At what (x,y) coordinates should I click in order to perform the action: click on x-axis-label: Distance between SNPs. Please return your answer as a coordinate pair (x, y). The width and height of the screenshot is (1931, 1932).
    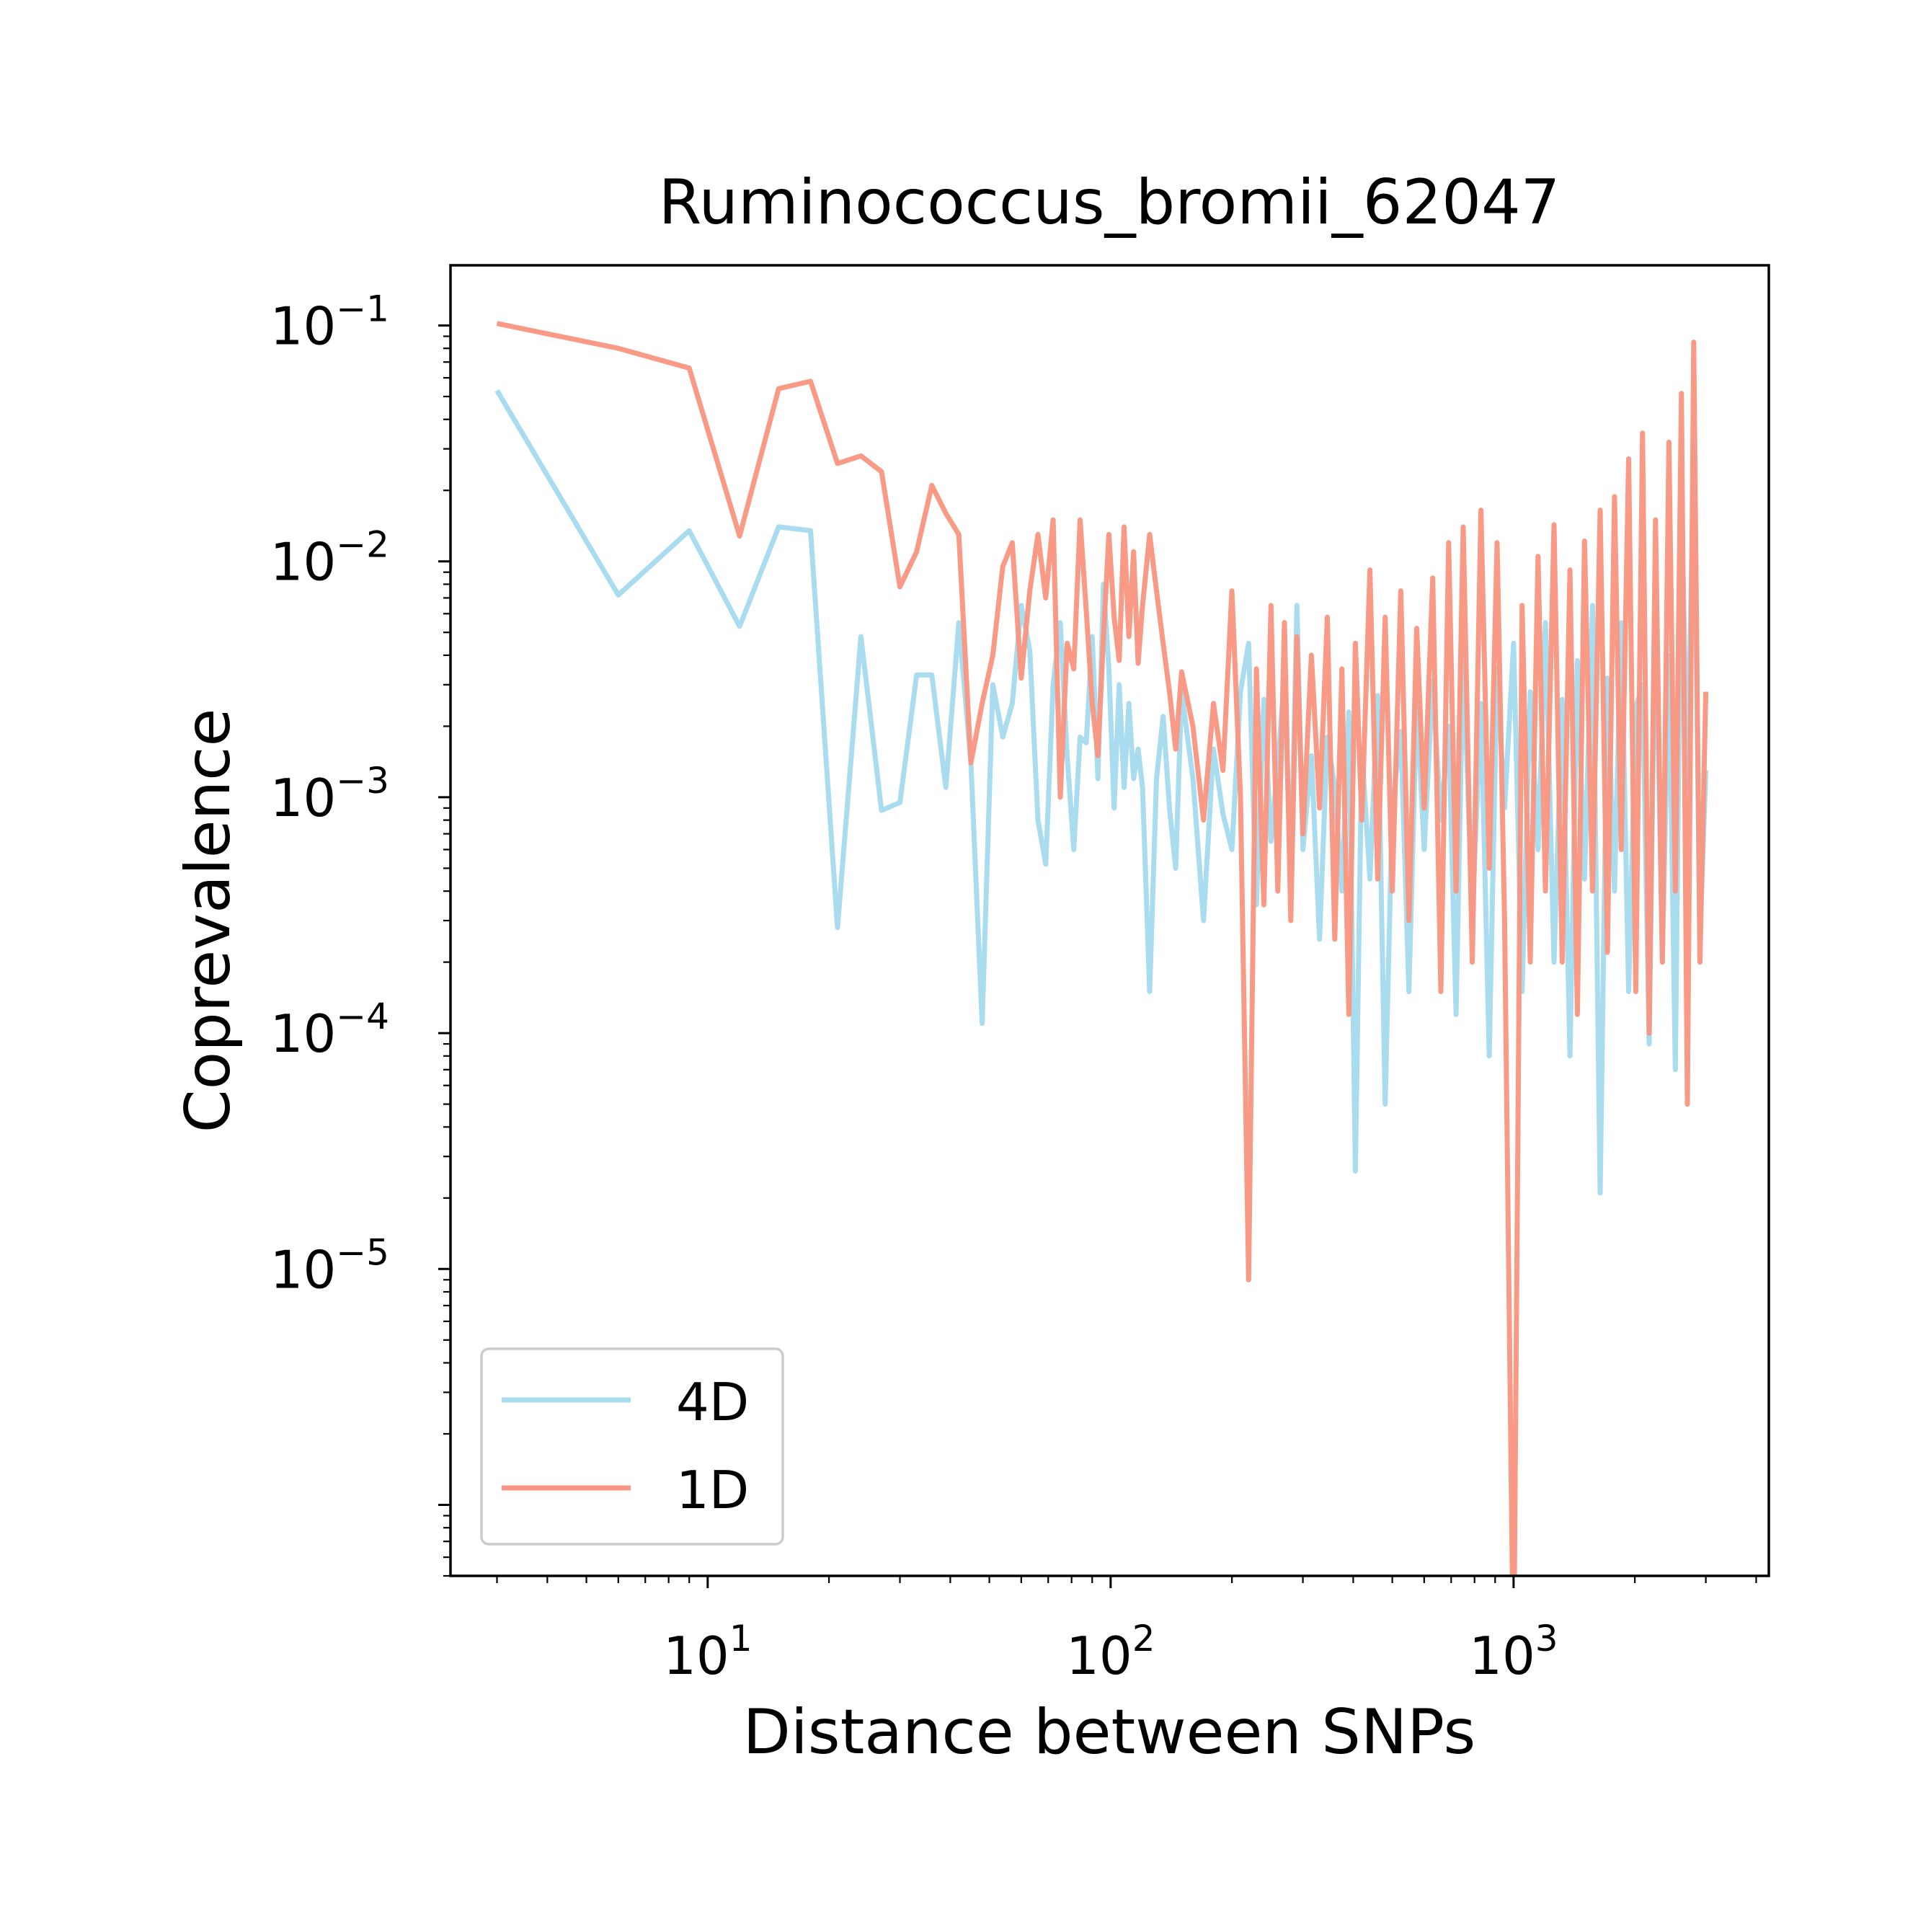
    Looking at the image, I should click on (1109, 1732).